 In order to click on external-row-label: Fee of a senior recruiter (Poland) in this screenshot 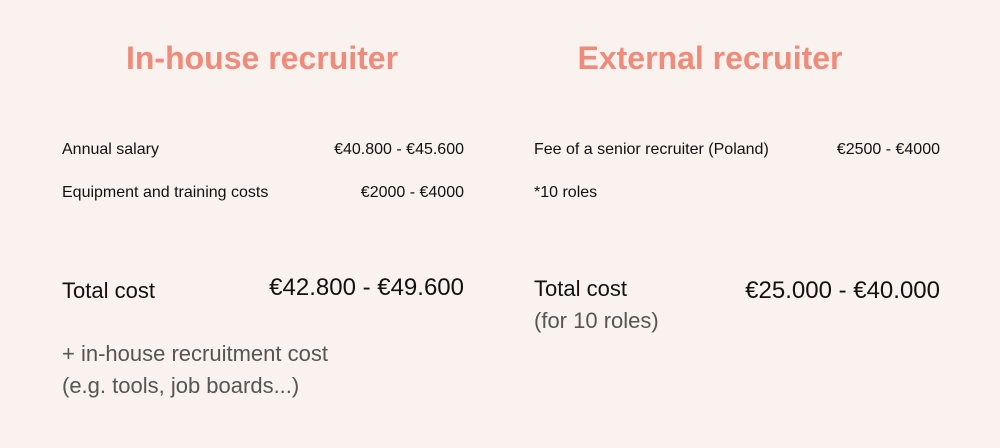, I will do `click(651, 149)`.